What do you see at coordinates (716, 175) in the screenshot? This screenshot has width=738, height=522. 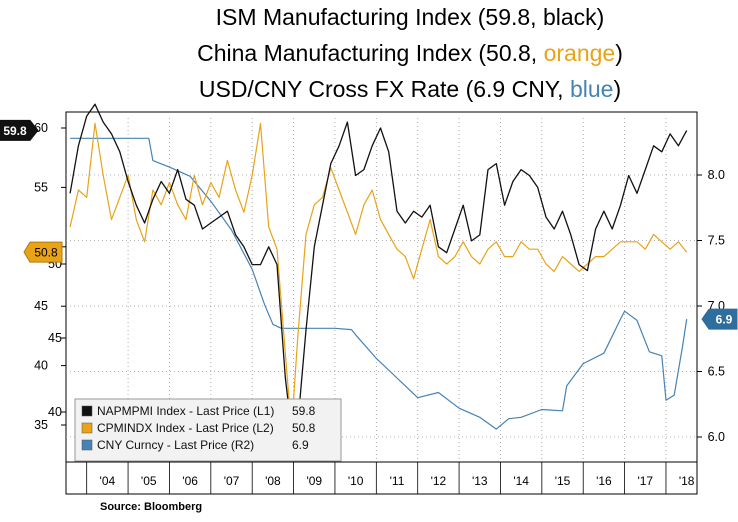 I see `right-axis-label-8-0: 8.0` at bounding box center [716, 175].